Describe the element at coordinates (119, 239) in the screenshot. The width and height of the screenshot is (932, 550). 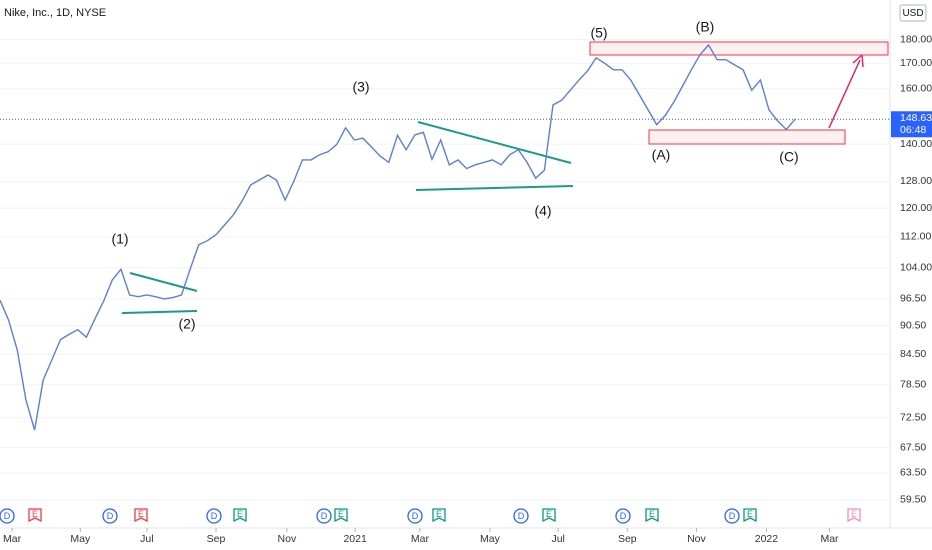
I see `wave-label: (1)` at that location.